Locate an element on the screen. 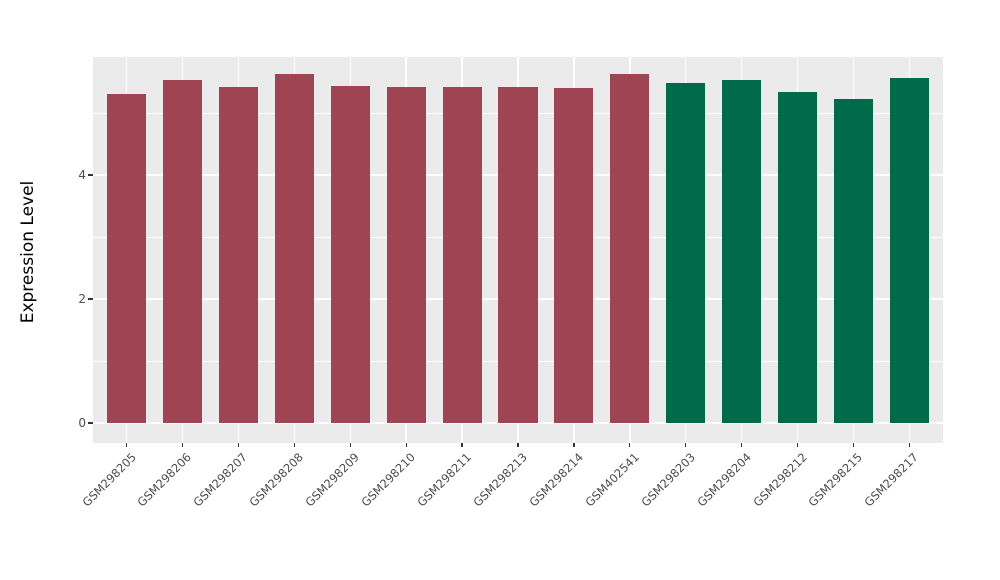  x-tick-label: GSM298217 is located at coordinates (891, 480).